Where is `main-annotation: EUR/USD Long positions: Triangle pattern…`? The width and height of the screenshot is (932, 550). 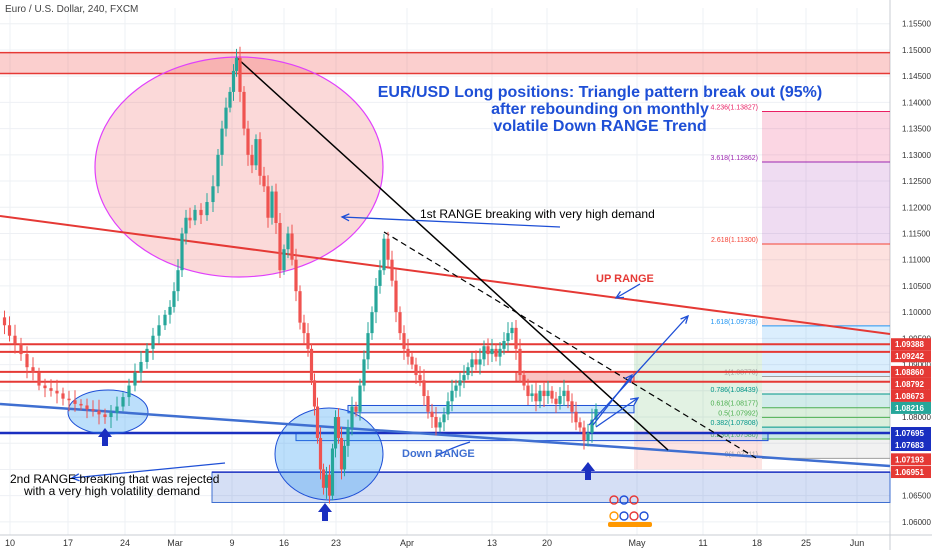
main-annotation: EUR/USD Long positions: Triangle pattern… is located at coordinates (600, 109).